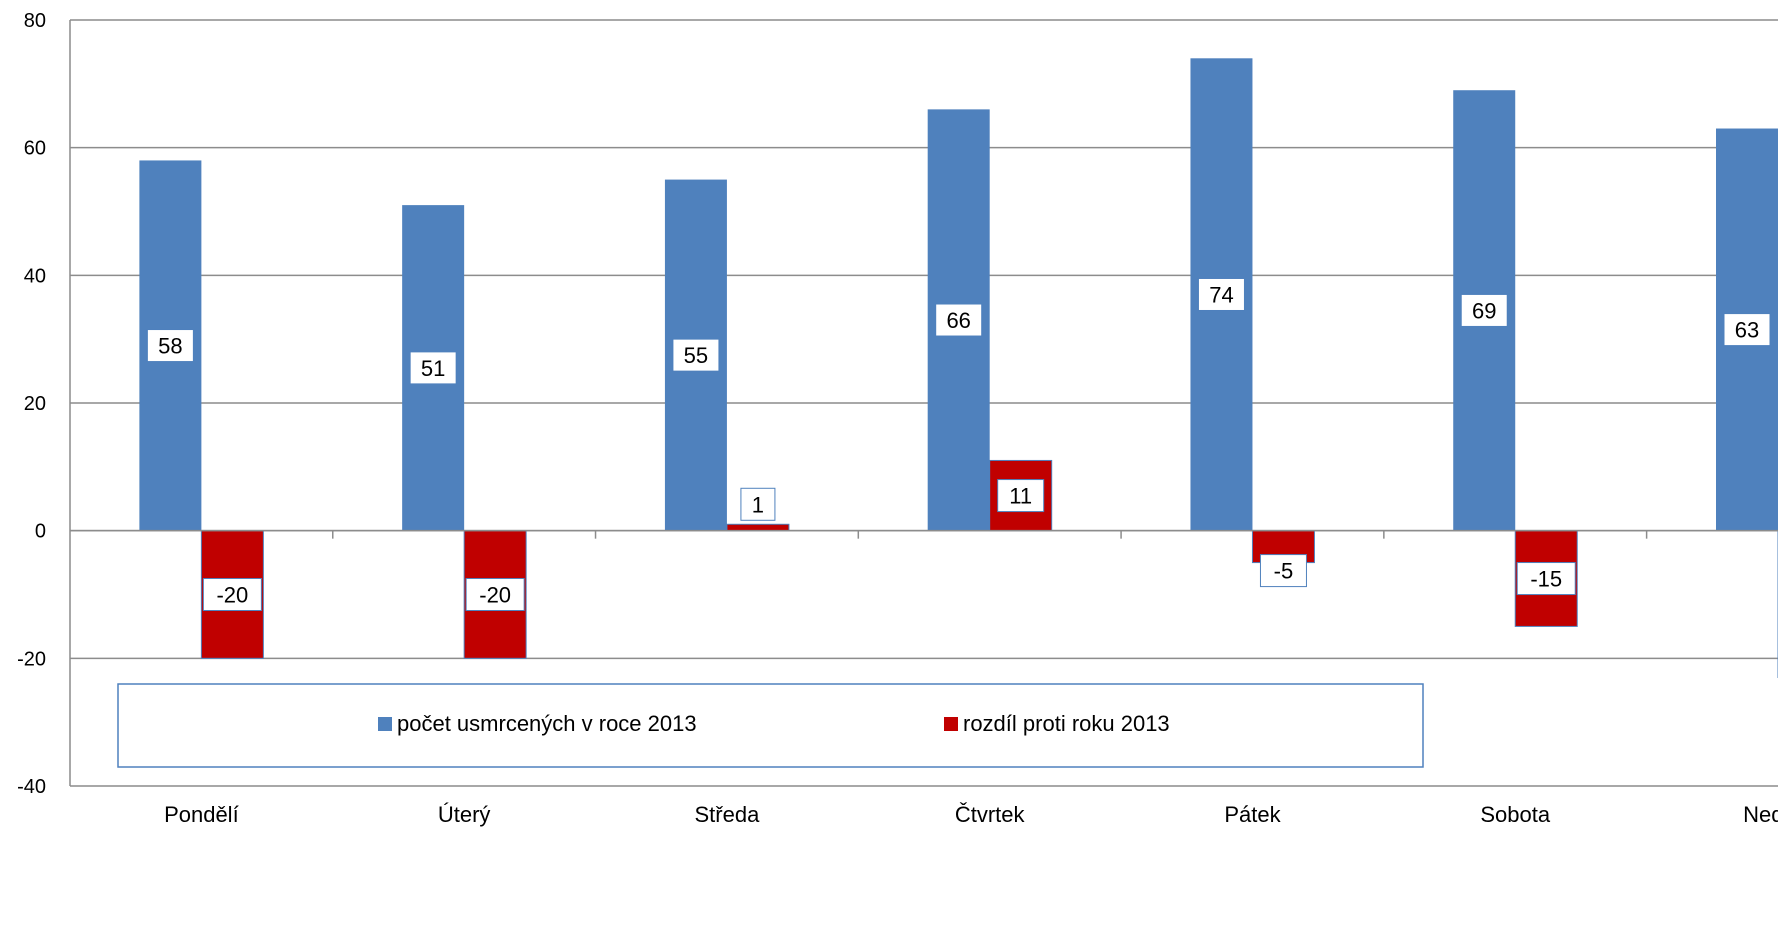 The image size is (1778, 940). I want to click on y-tick-label: 0, so click(40, 532).